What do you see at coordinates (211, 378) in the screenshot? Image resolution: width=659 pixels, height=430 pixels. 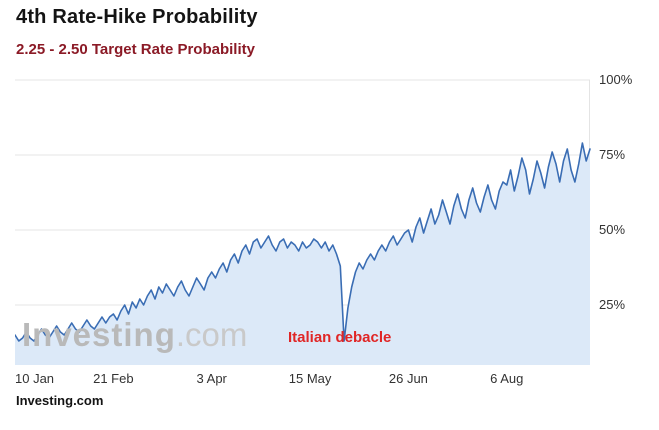 I see `x-tick-label: 3 Apr` at bounding box center [211, 378].